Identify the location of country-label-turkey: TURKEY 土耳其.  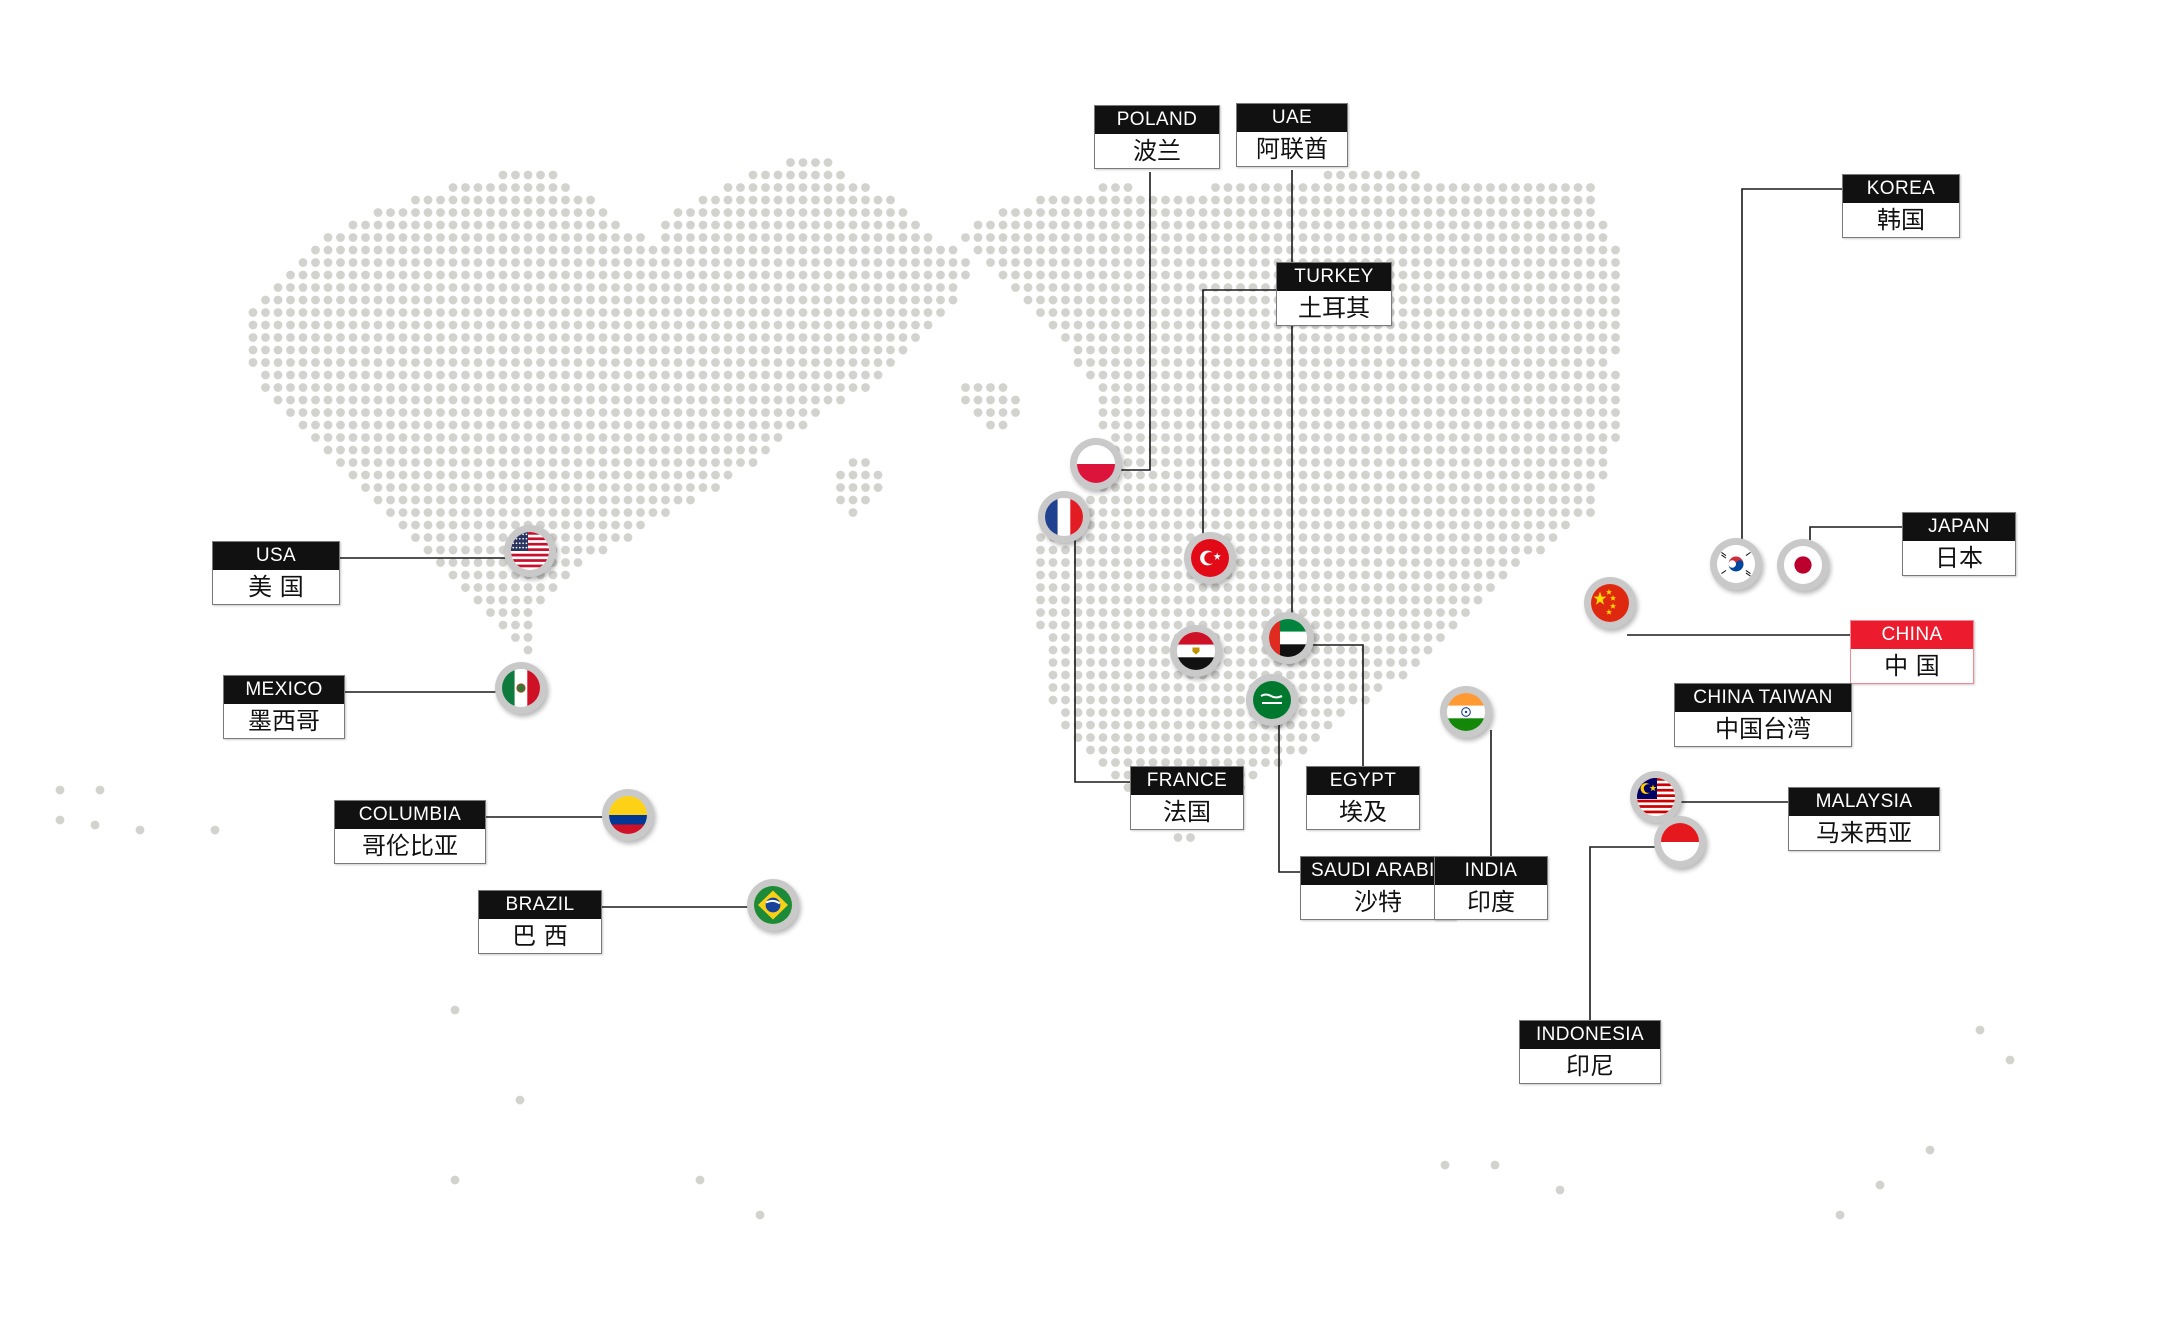
(1334, 294).